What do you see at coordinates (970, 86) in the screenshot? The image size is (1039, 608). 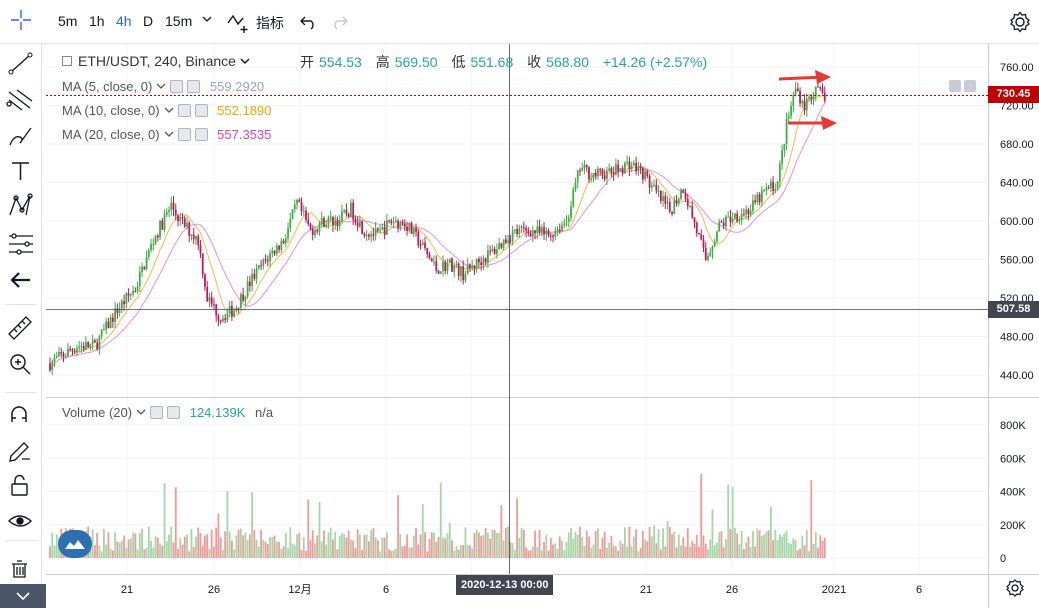 I see `pane-up-button` at bounding box center [970, 86].